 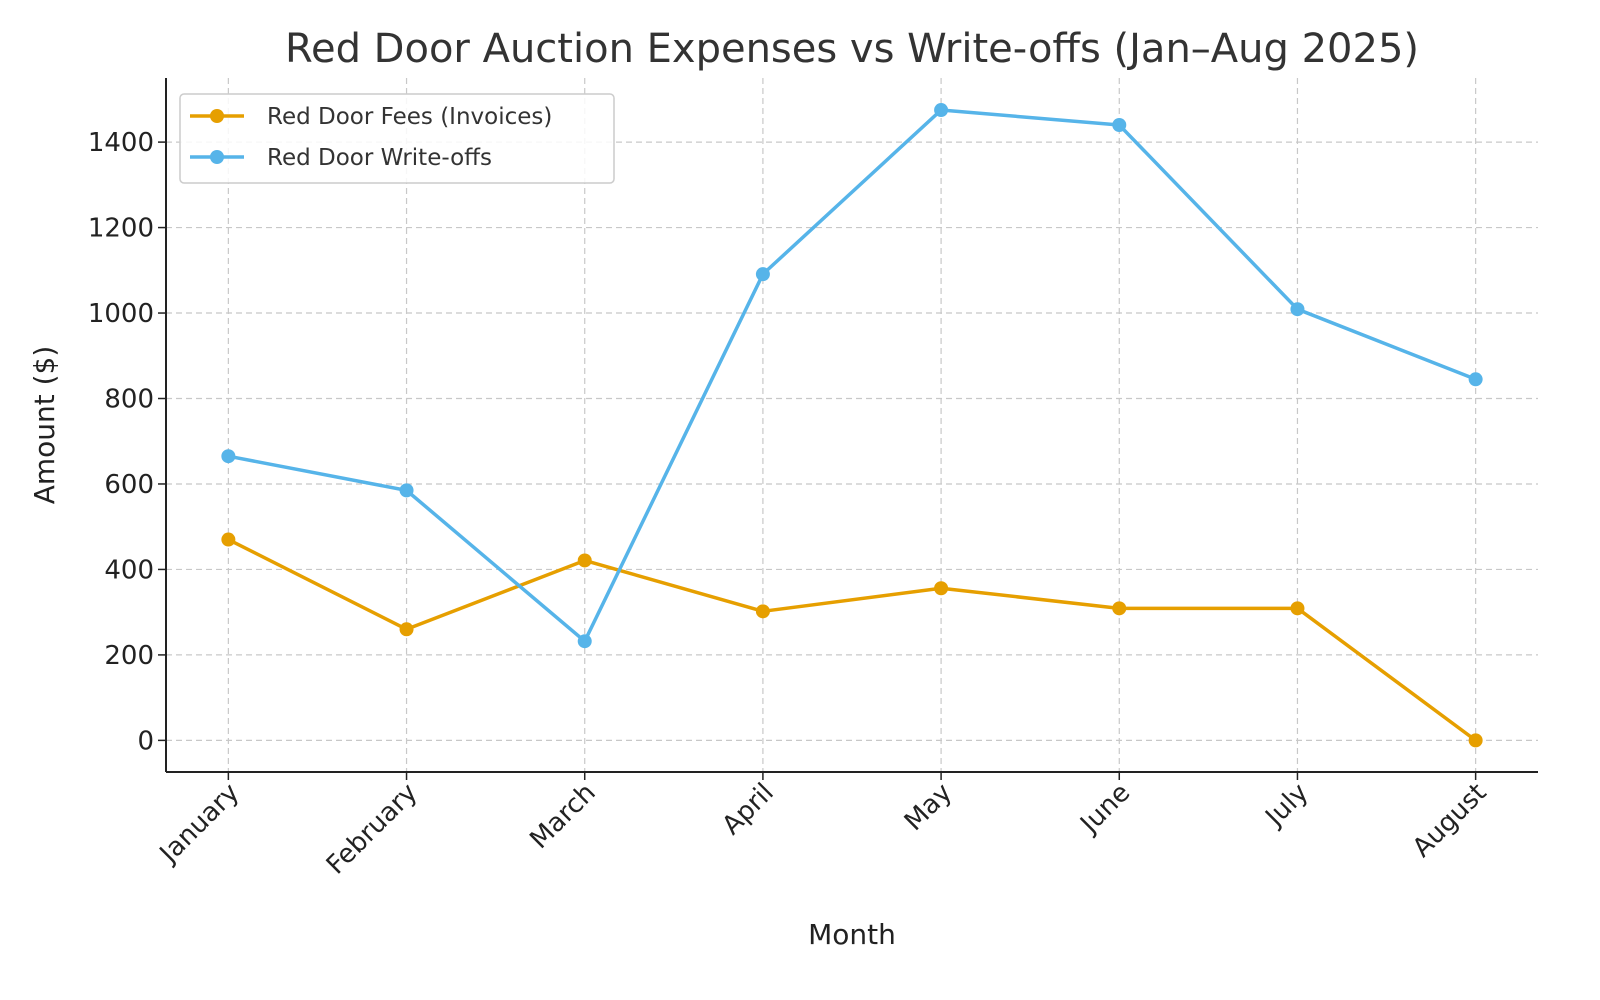 I want to click on y-tick-label: 1200, so click(x=121, y=229).